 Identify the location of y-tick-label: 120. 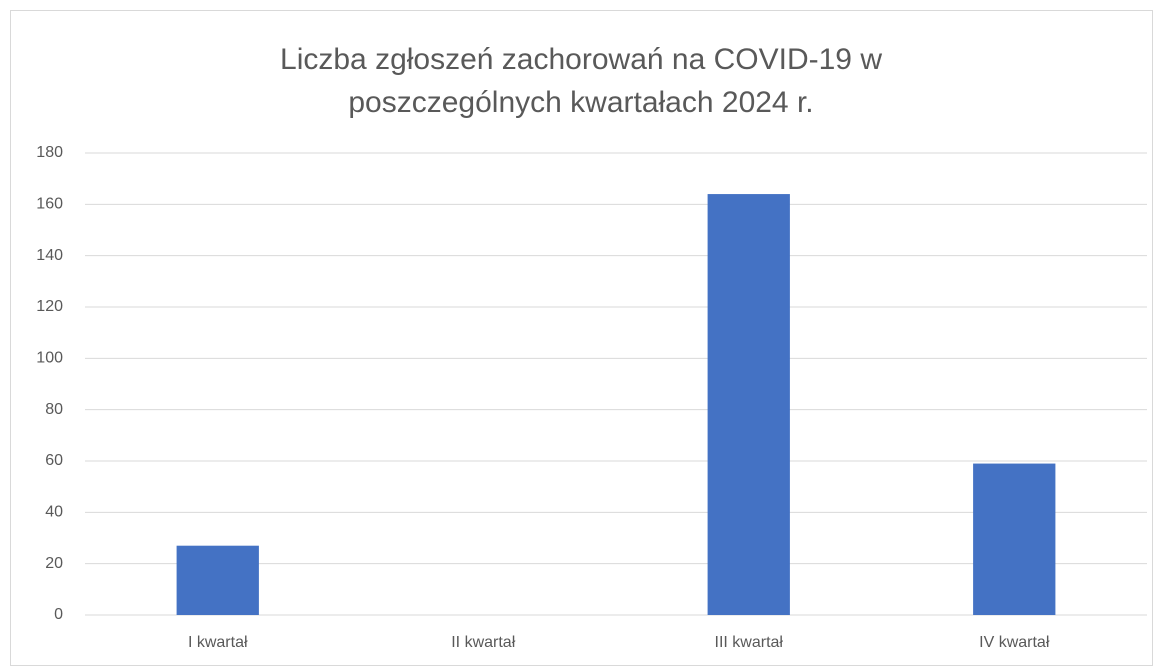
(49, 306).